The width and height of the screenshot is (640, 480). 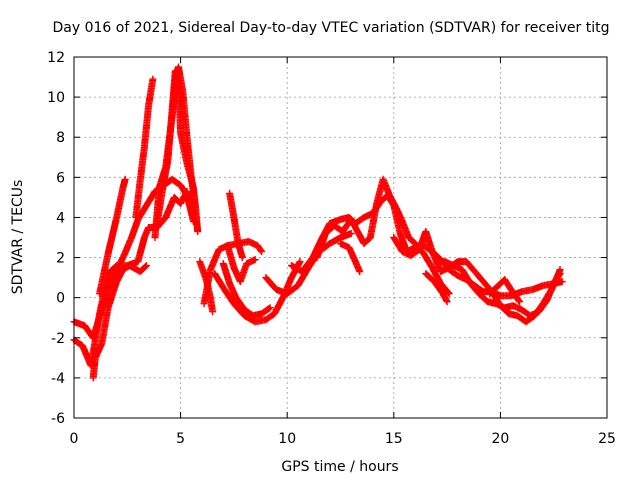 I want to click on x-tick-label: 15, so click(x=394, y=439).